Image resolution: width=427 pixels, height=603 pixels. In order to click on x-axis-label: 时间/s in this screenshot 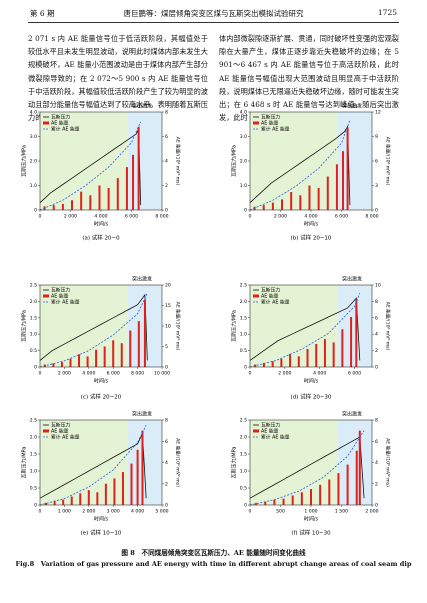, I will do `click(101, 519)`.